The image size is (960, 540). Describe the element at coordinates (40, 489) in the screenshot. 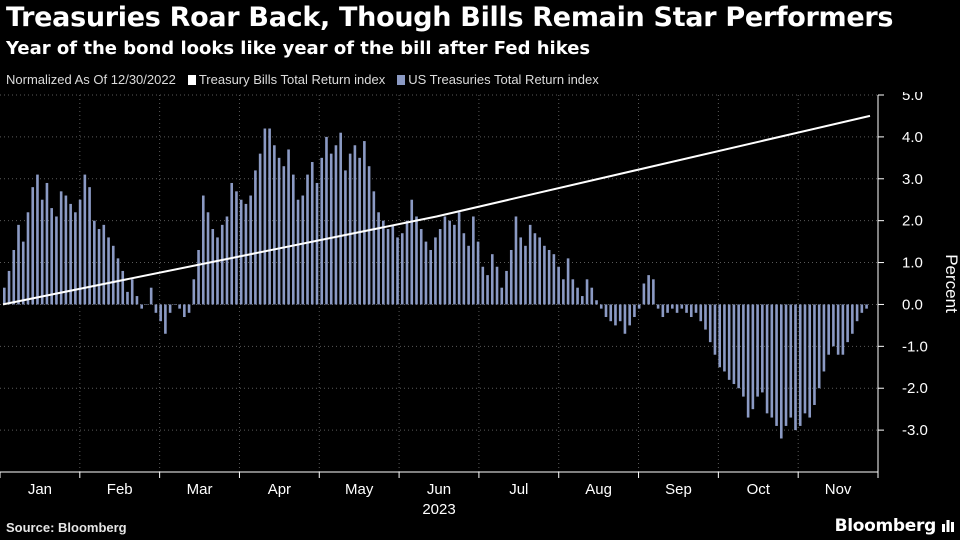

I see `x-tick-label: Jan` at that location.